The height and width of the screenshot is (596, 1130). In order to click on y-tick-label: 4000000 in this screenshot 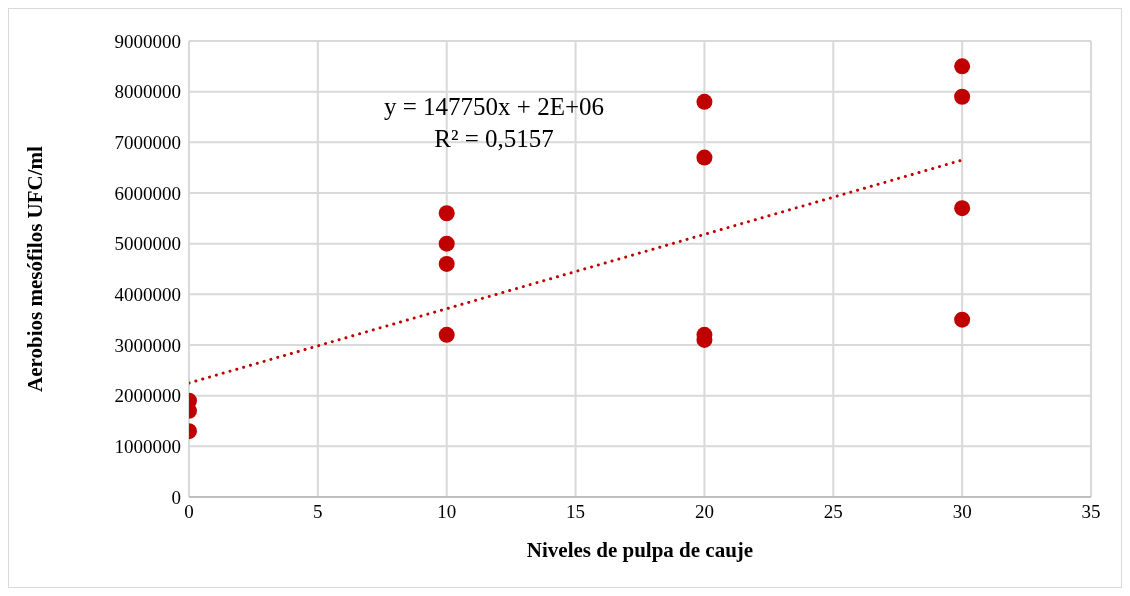, I will do `click(147, 295)`.